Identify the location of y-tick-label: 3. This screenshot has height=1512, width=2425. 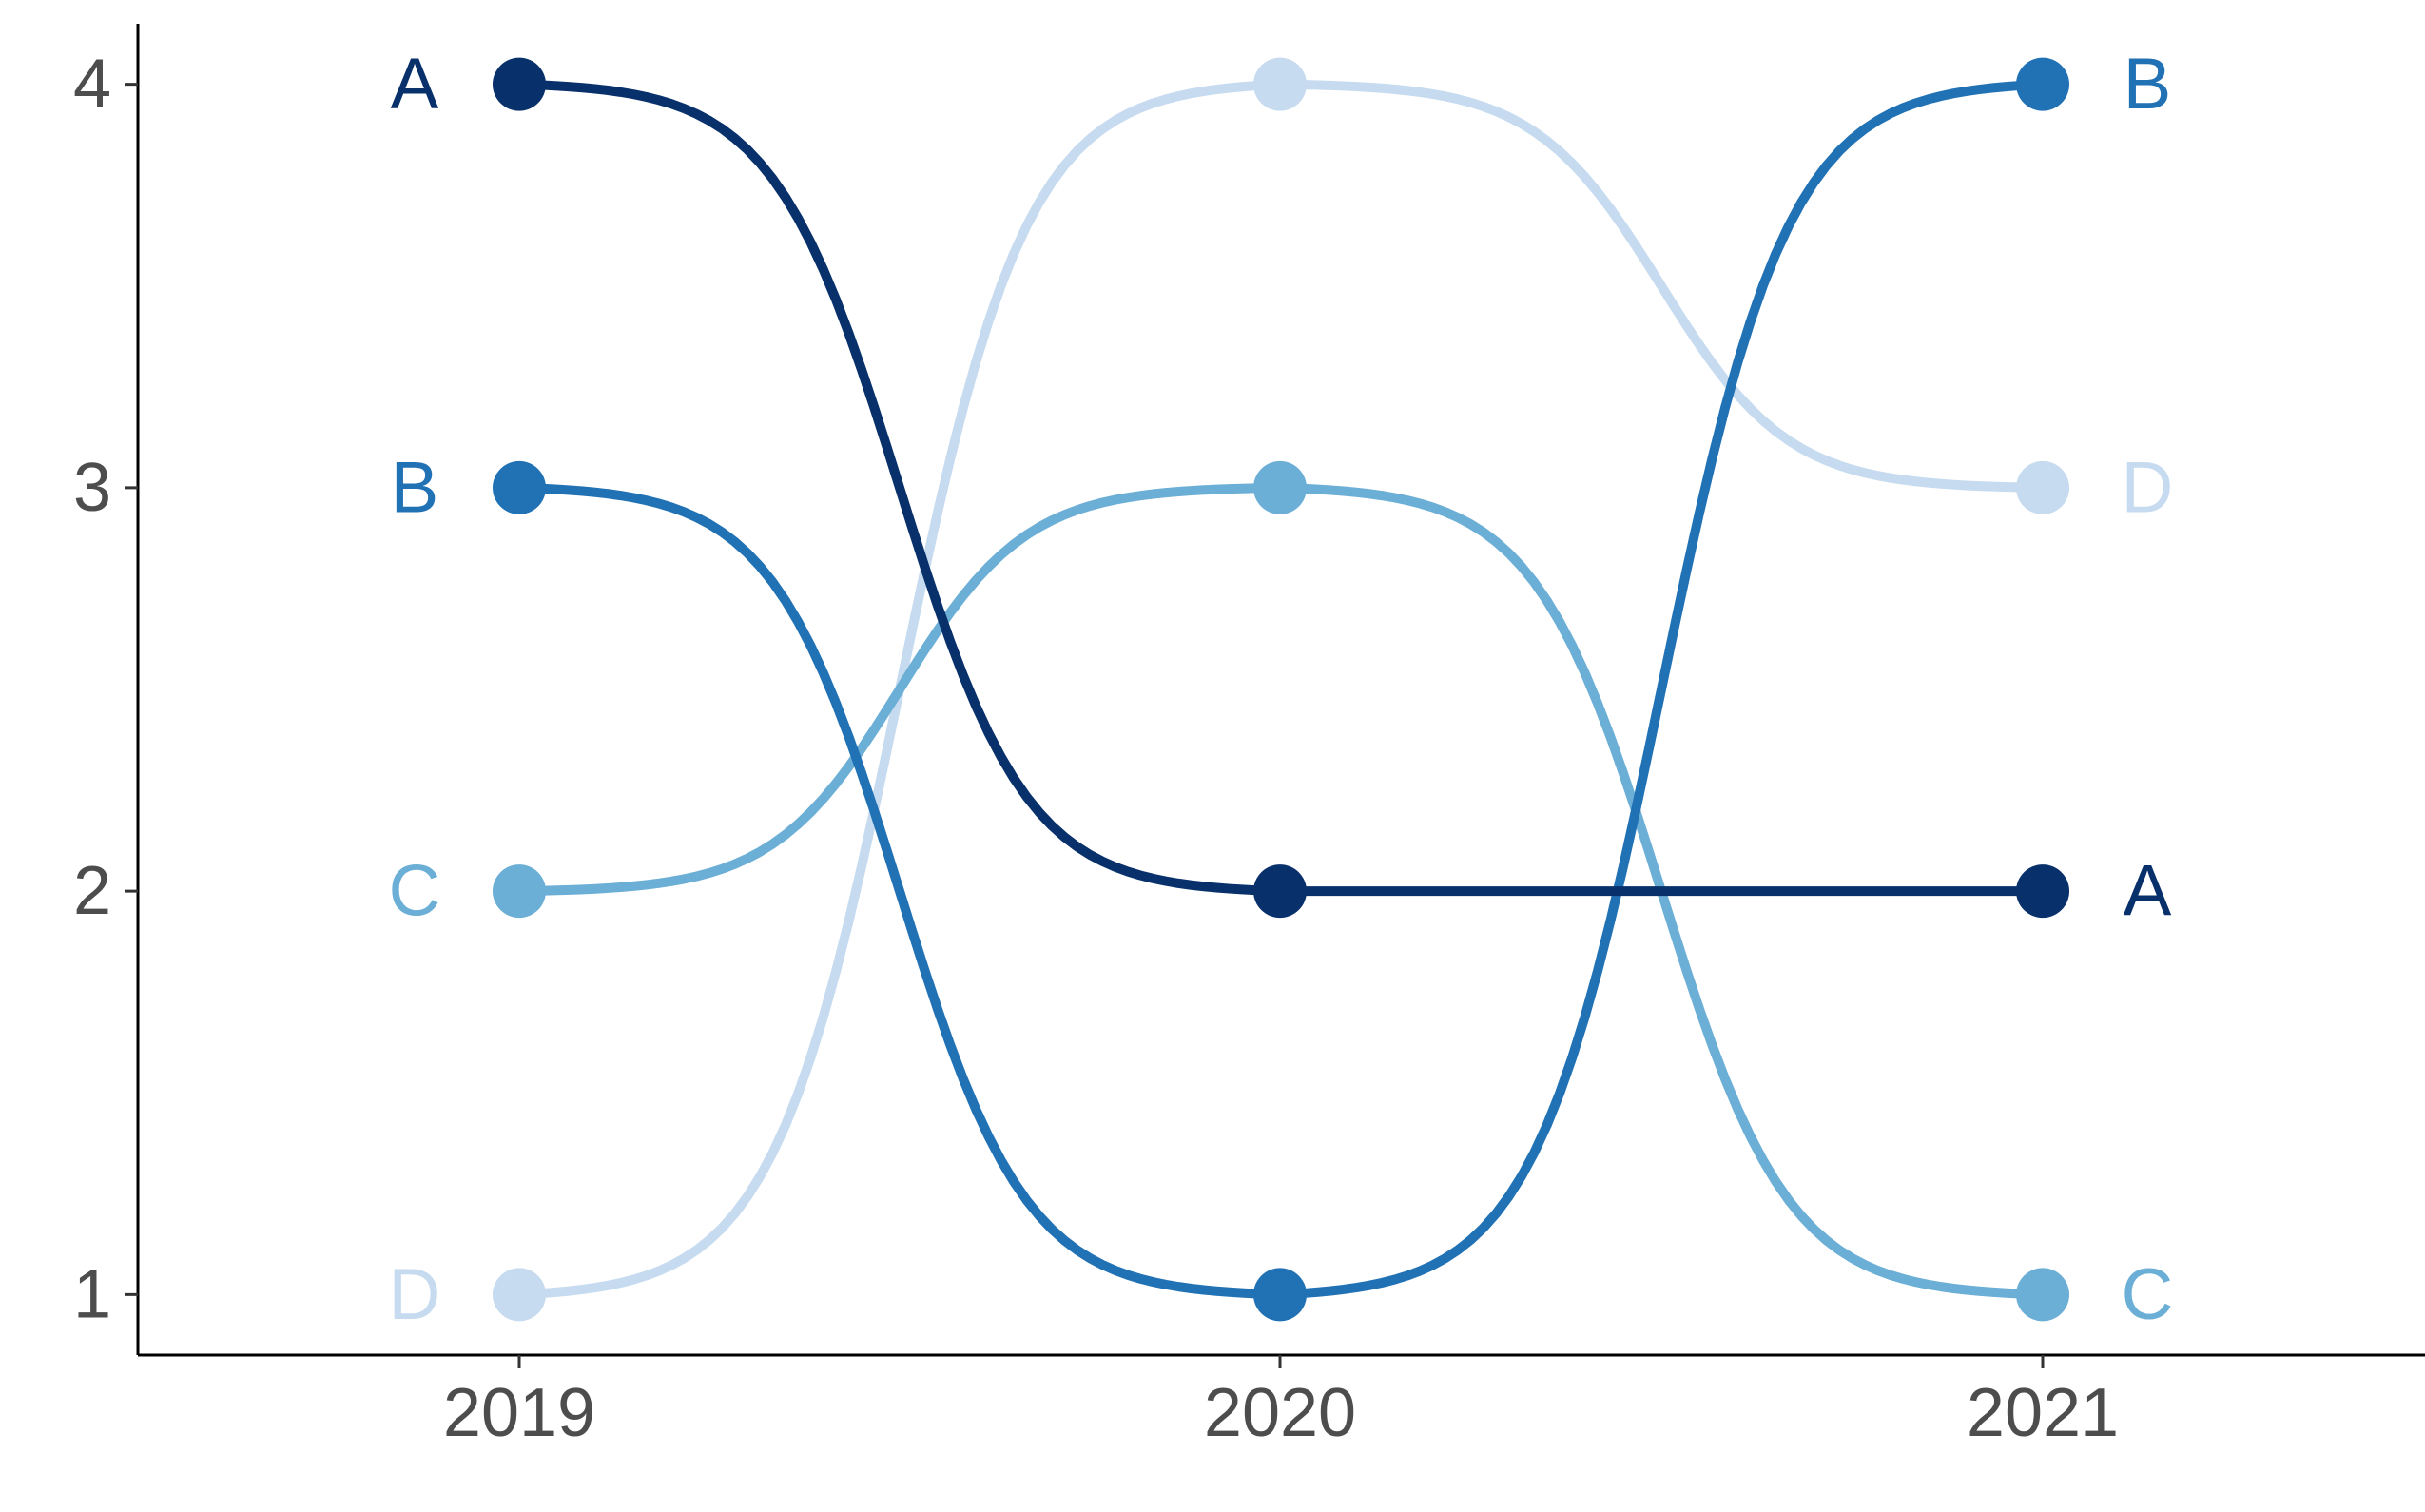
(92, 488).